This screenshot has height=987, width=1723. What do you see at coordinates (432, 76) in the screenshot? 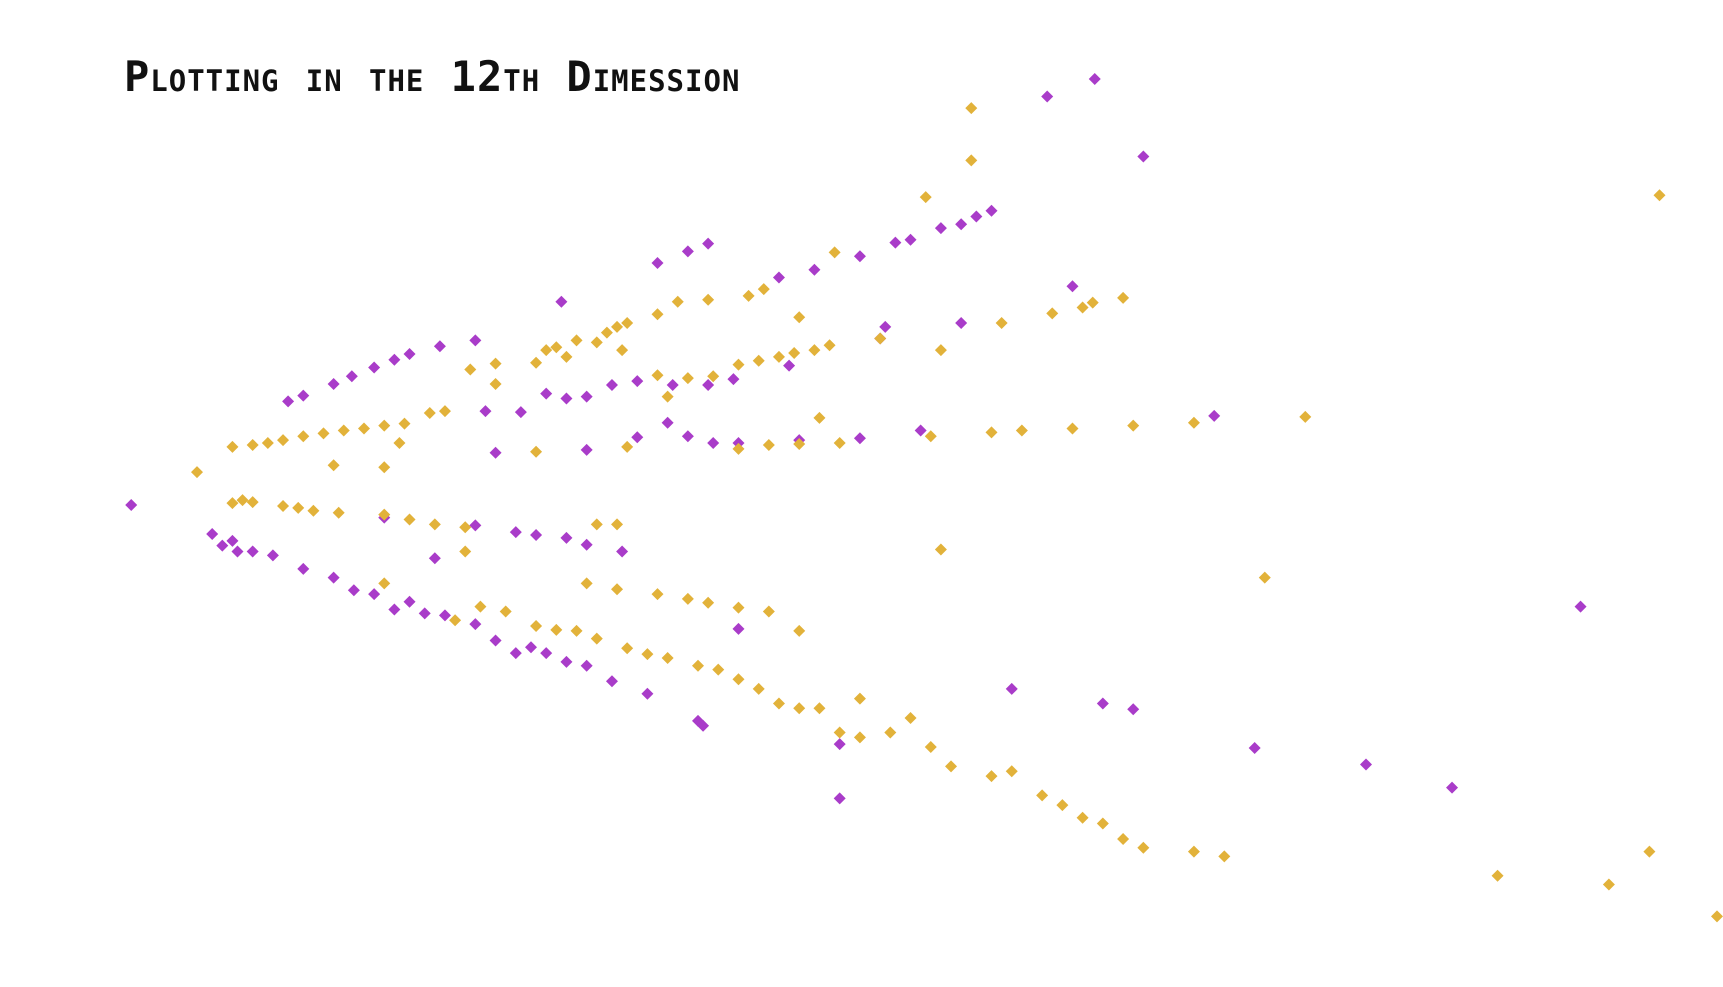
I see `chart-title: Plotting in the 12th Dimession` at bounding box center [432, 76].